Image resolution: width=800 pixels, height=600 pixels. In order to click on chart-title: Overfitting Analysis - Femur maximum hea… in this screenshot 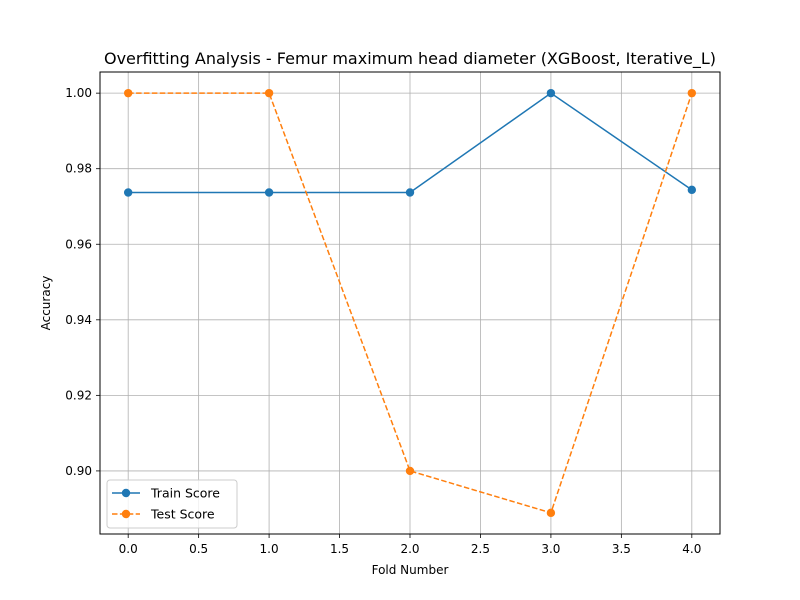, I will do `click(410, 59)`.